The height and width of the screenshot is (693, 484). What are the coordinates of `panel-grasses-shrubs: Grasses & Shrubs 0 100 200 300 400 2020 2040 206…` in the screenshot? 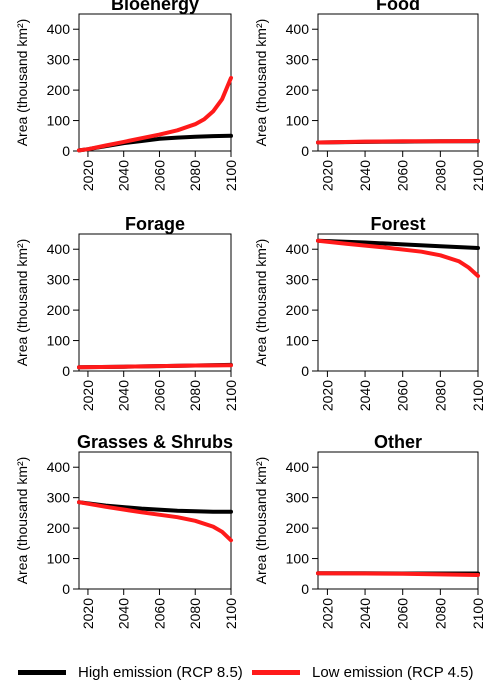 It's located at (126, 530).